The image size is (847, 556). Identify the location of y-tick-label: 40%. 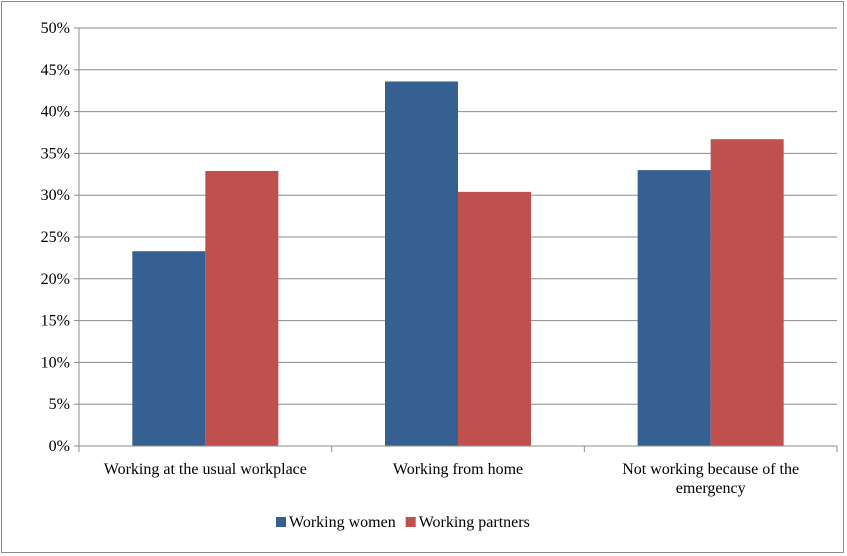
(55, 112).